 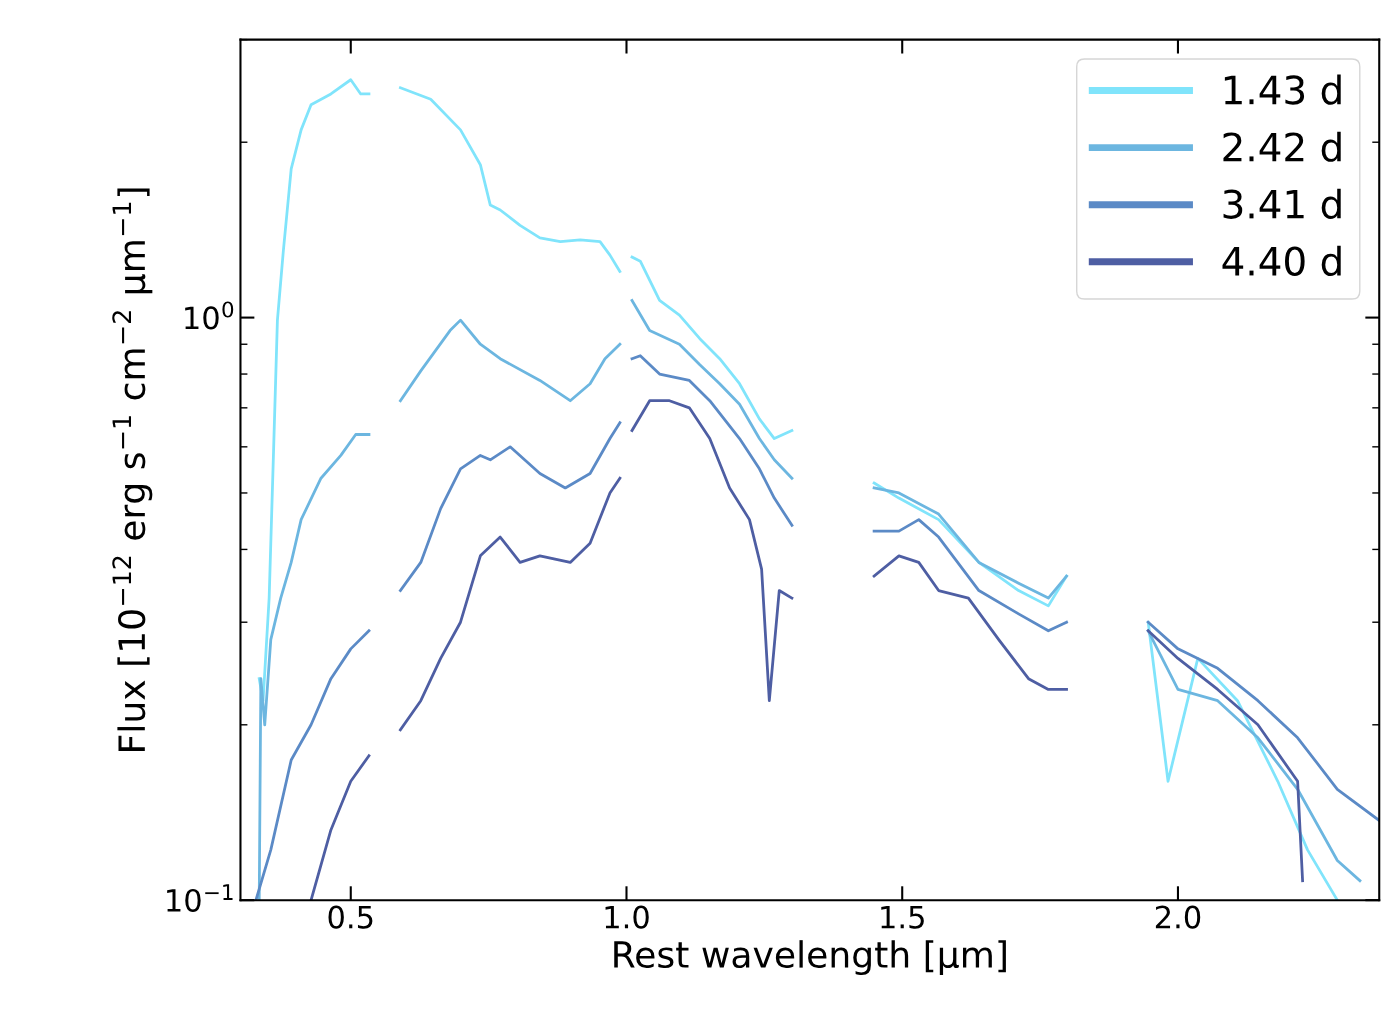 What do you see at coordinates (350, 917) in the screenshot?
I see `x-tick-label: 0.5` at bounding box center [350, 917].